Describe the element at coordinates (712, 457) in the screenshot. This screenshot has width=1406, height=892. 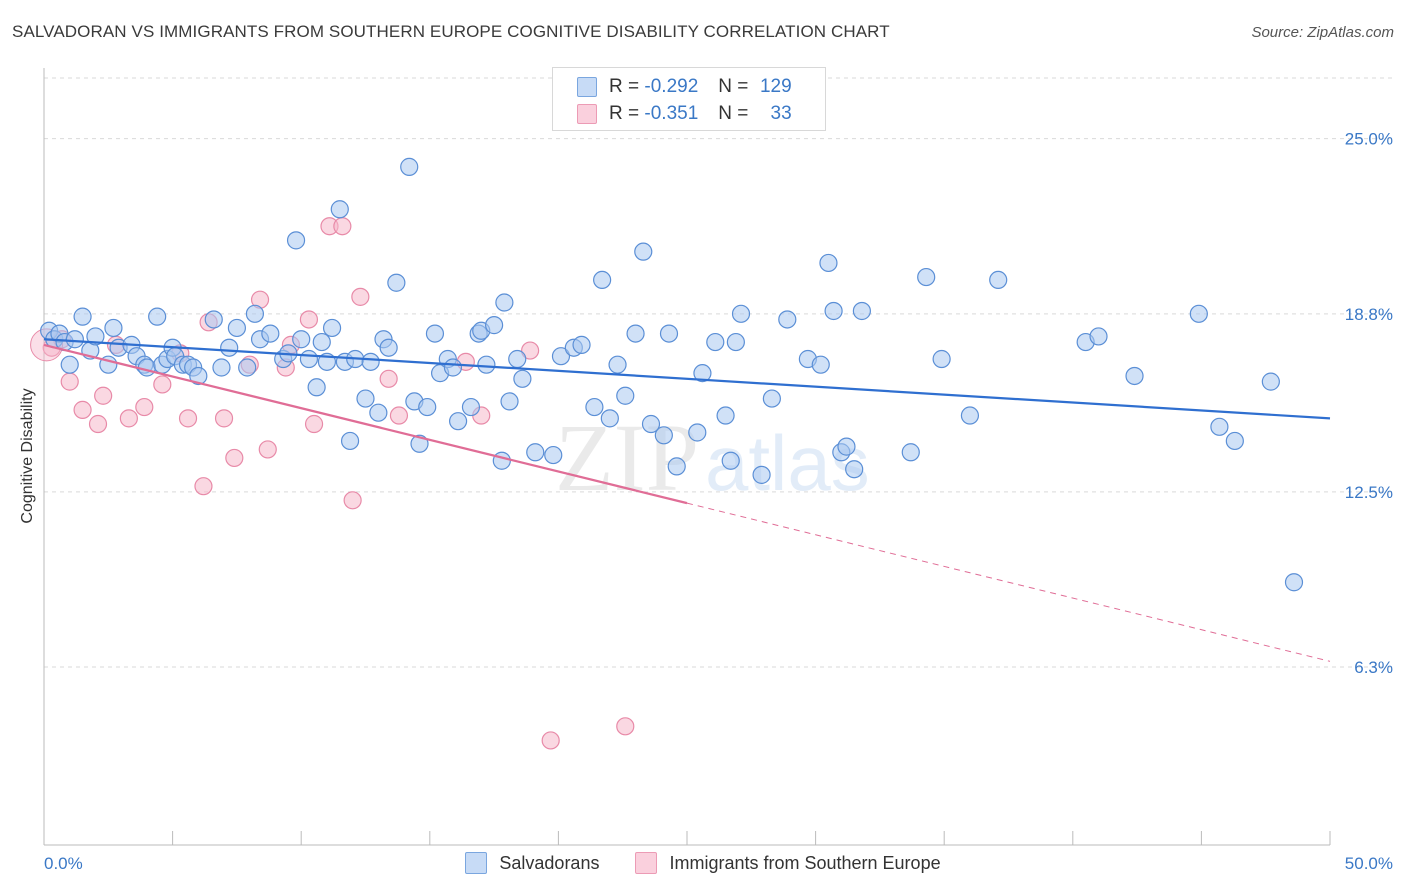
I see `watermark: ZIP atlas` at that location.